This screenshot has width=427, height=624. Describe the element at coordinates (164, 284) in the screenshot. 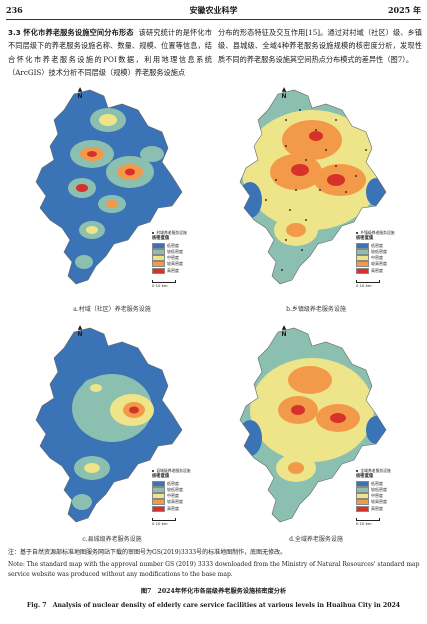

I see `scale-bar-a: 0 10 km` at that location.